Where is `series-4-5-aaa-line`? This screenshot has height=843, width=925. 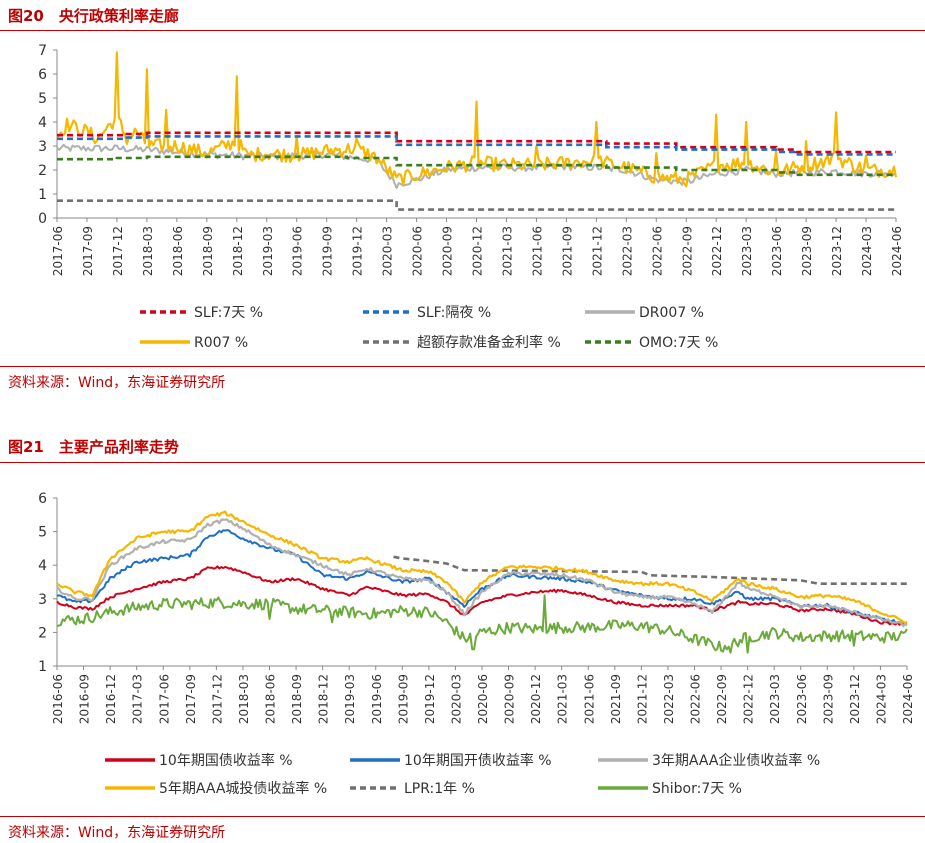 series-4-5-aaa-line is located at coordinates (482, 567).